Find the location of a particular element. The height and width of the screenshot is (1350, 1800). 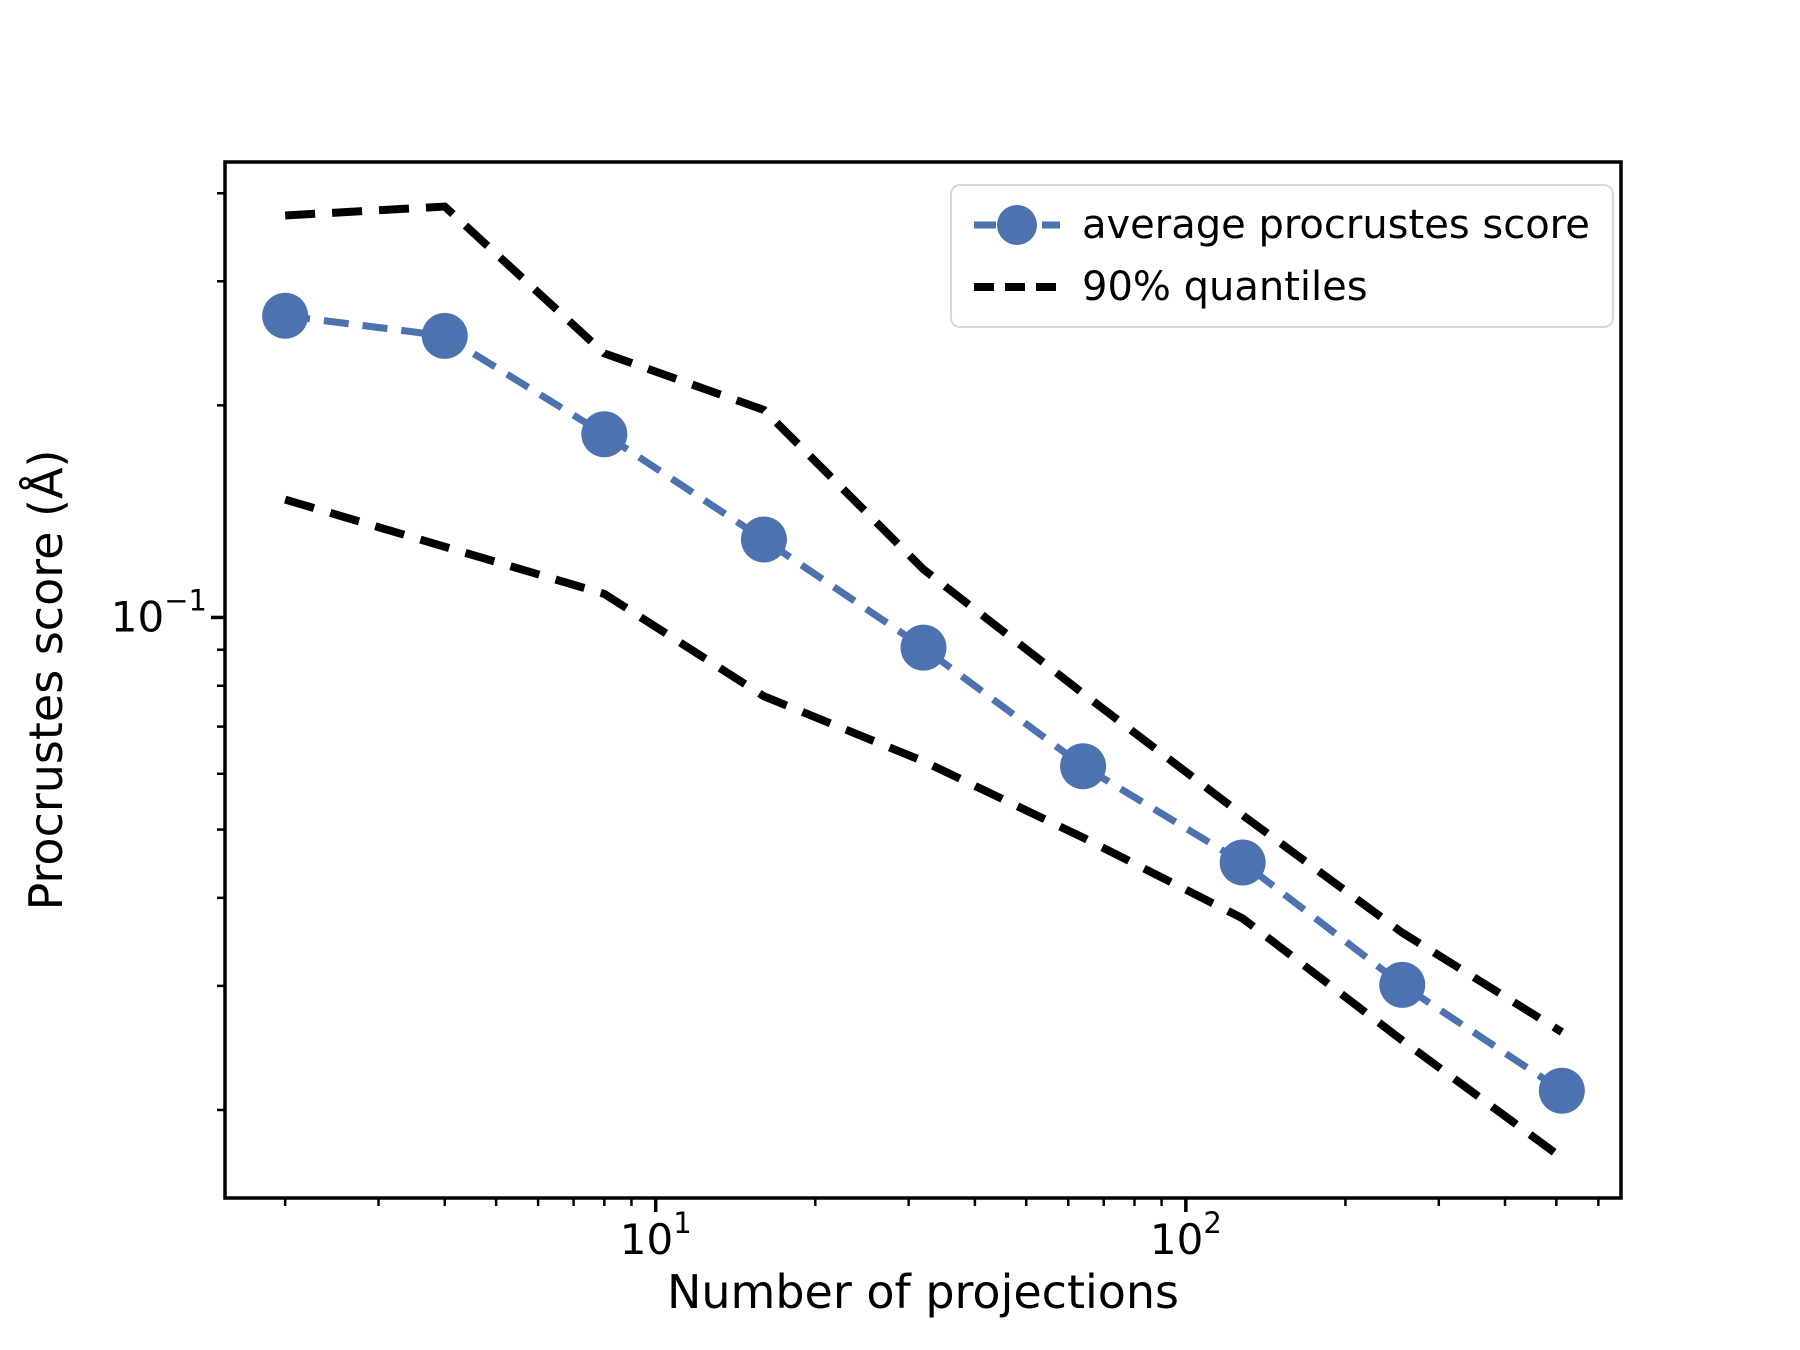

y-tick-labels: 10−1 is located at coordinates (159, 612).